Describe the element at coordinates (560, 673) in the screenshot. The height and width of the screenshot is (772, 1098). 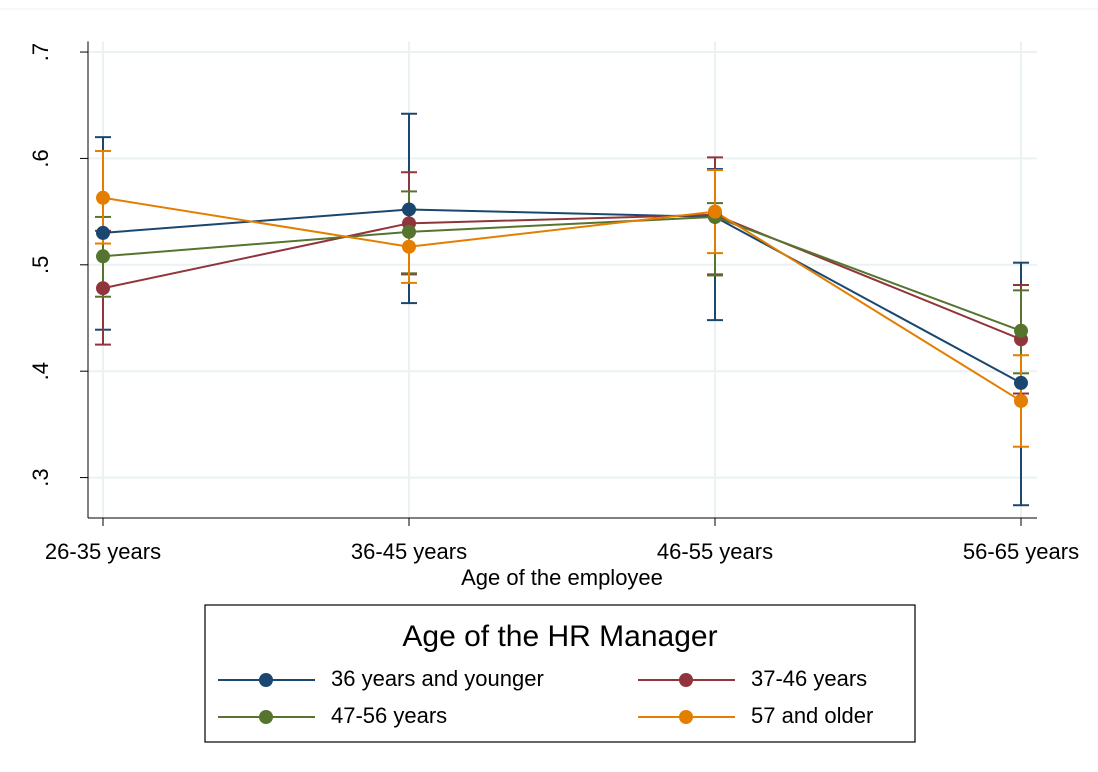
I see `legend-box` at that location.